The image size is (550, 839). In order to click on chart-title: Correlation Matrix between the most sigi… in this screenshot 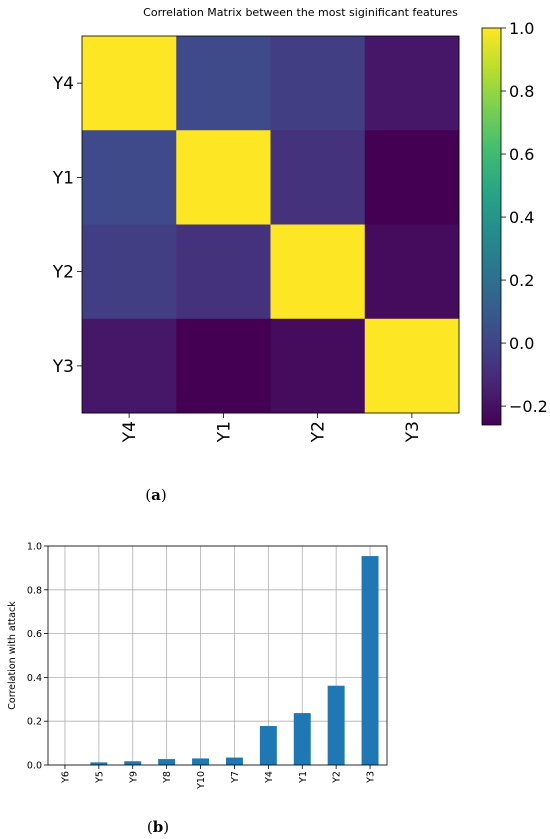, I will do `click(300, 12)`.